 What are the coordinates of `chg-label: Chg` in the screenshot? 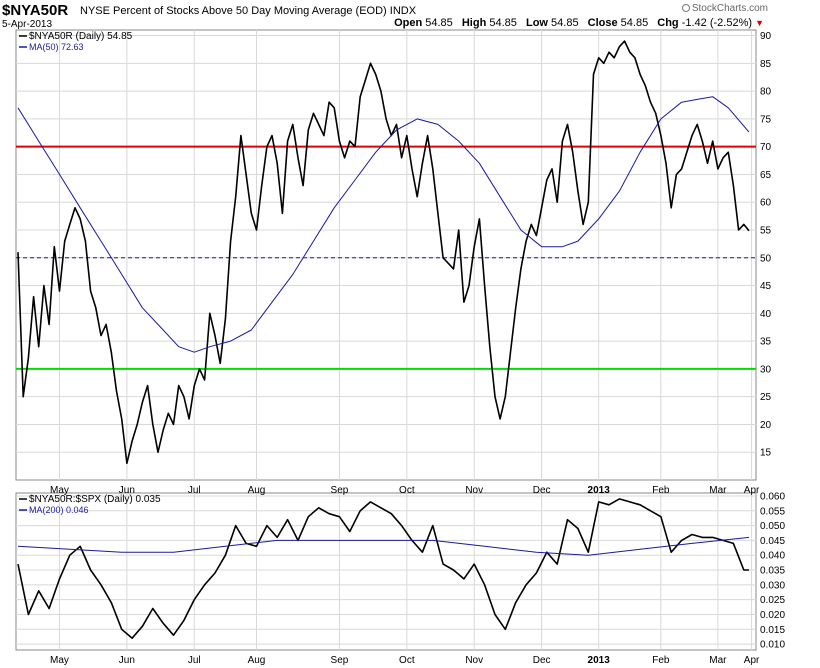 It's located at (668, 23).